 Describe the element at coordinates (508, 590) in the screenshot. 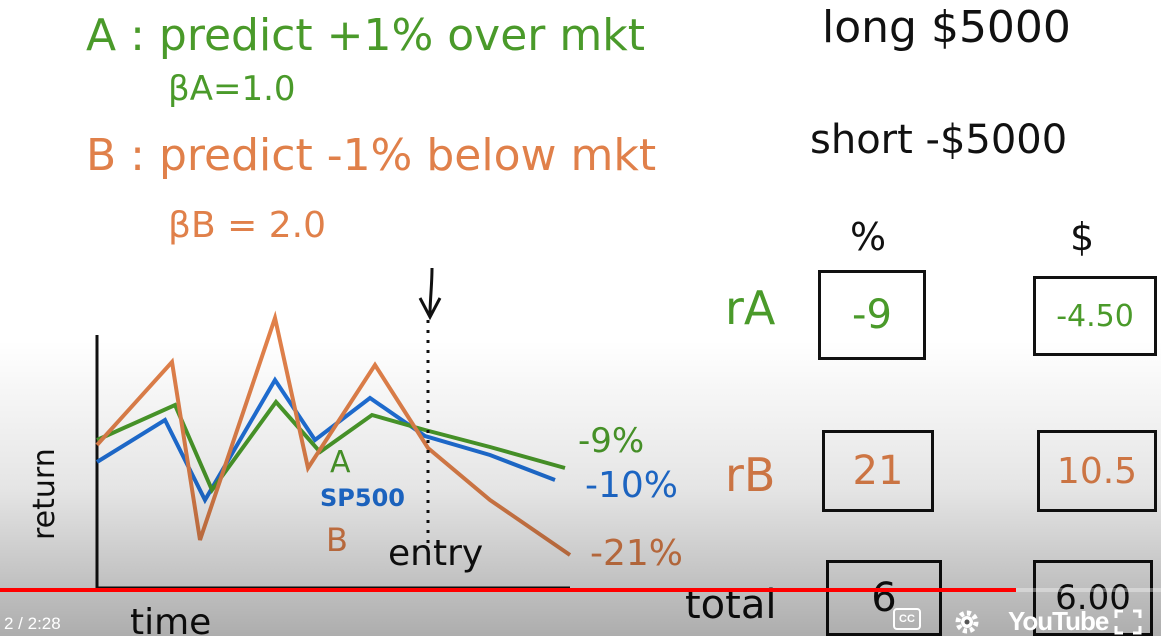

I see `progress-bar-played` at that location.